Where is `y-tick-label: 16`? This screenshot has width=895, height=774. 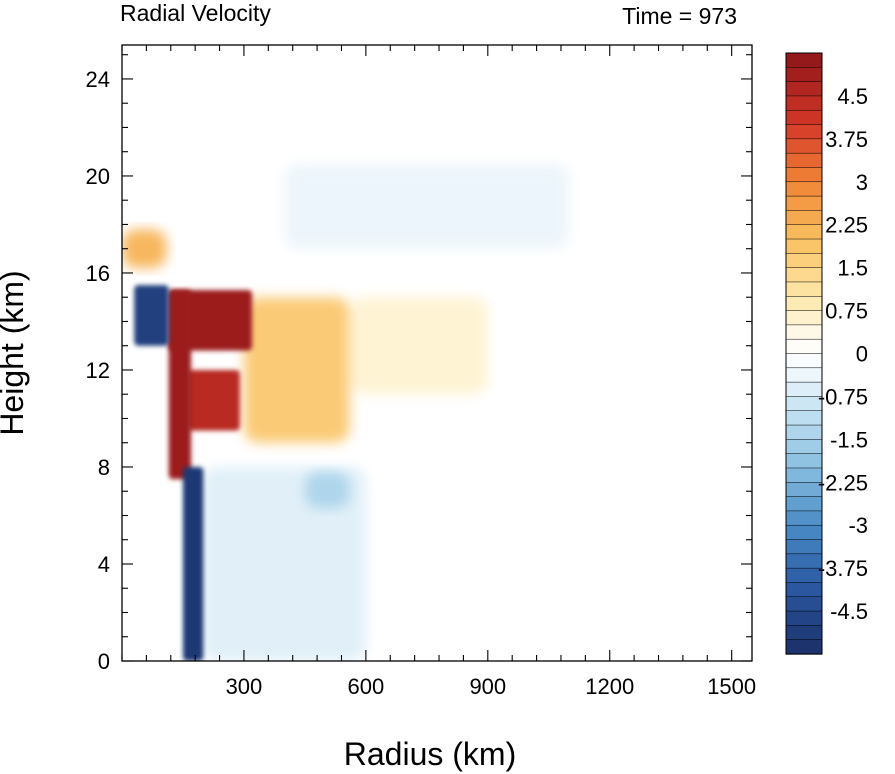
y-tick-label: 16 is located at coordinates (98, 273).